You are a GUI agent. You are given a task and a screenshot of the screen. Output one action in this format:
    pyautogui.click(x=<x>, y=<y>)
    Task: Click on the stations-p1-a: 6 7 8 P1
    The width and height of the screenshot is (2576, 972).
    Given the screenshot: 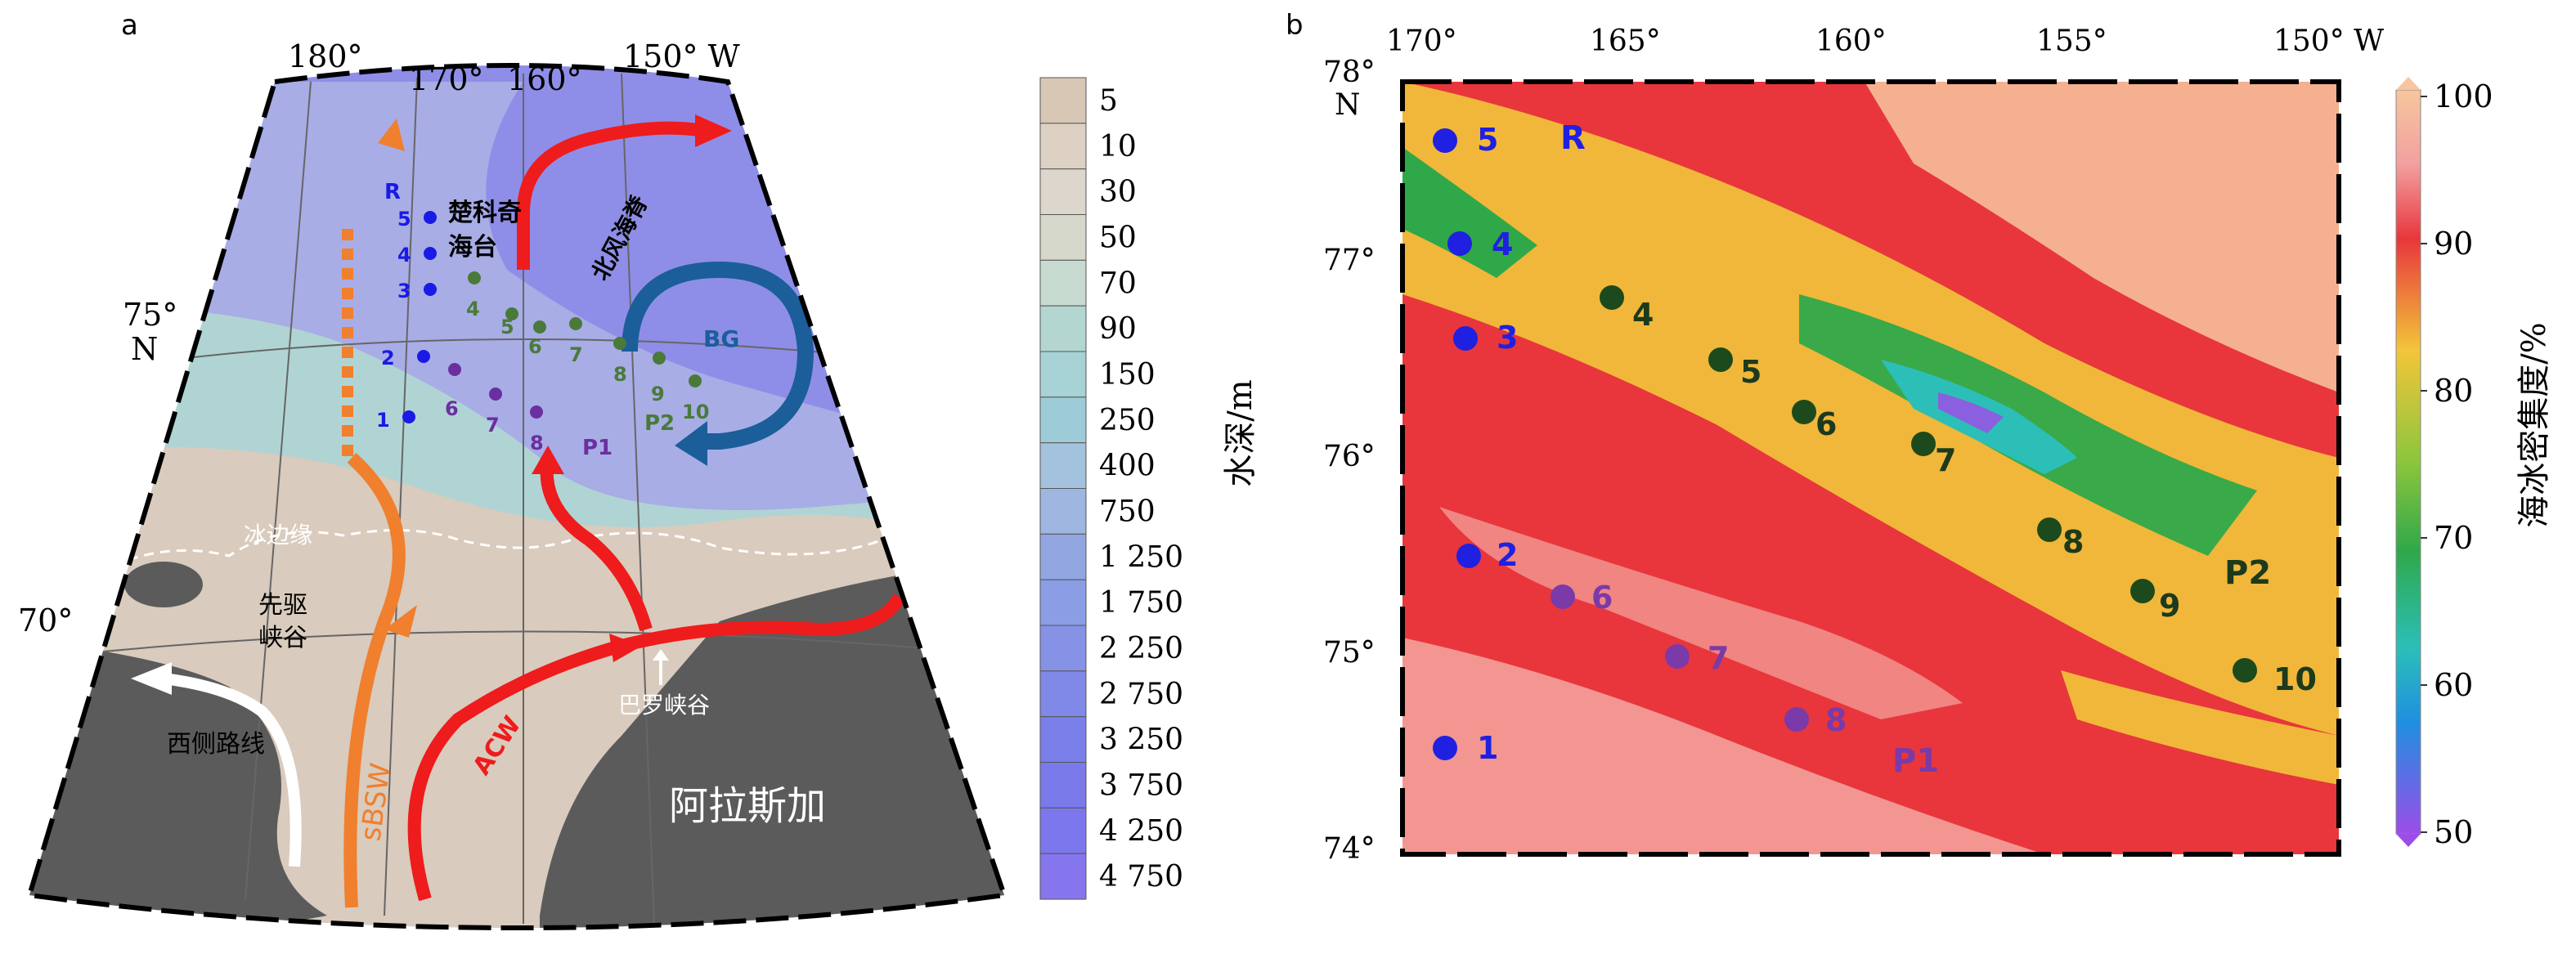 What is the action you would take?
    pyautogui.click(x=529, y=411)
    